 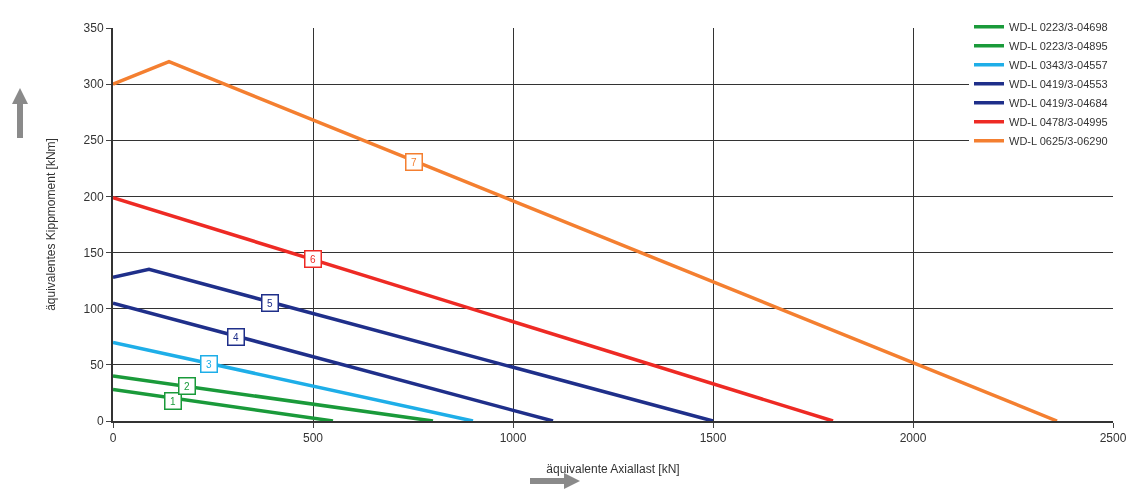 I want to click on y-tick-label: 150, so click(x=93, y=252).